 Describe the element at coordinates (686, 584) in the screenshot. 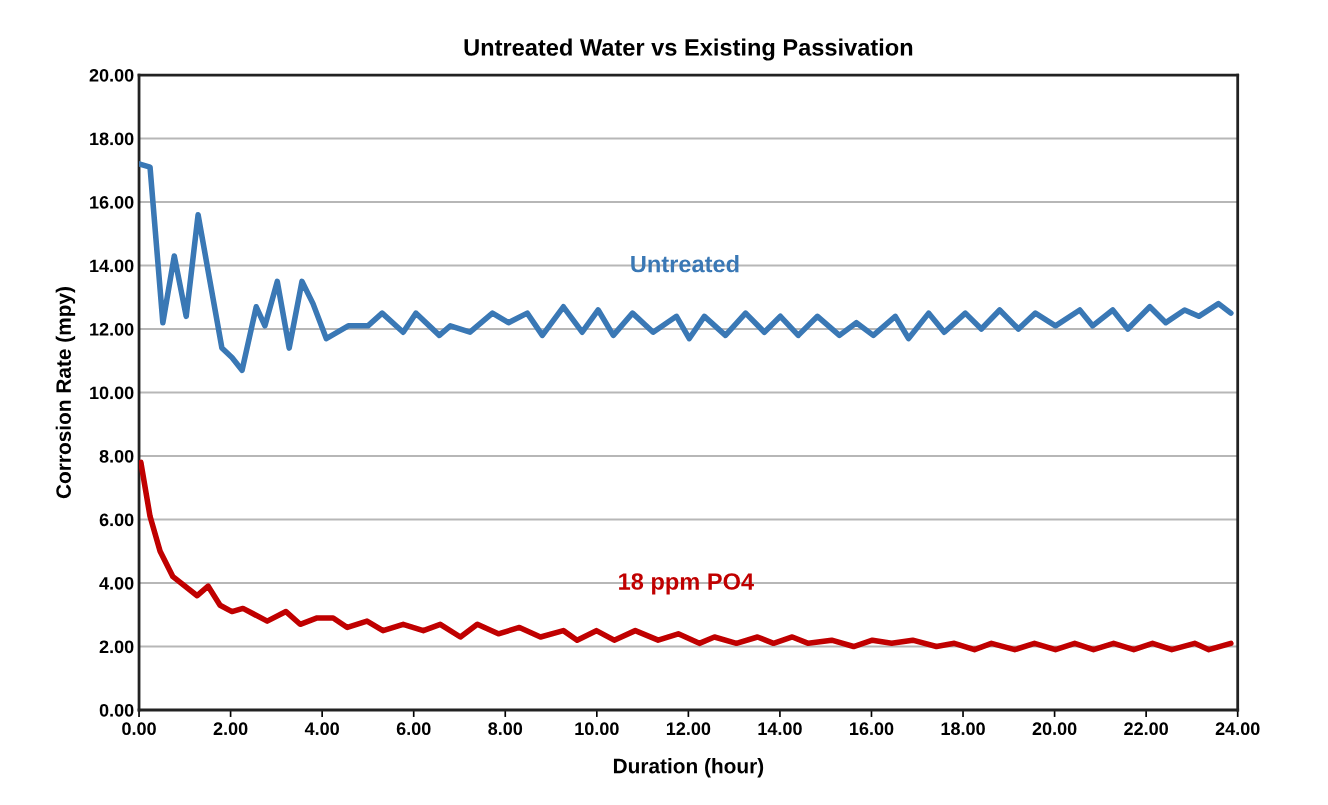

I see `series-label: 18 ppm PO4` at that location.